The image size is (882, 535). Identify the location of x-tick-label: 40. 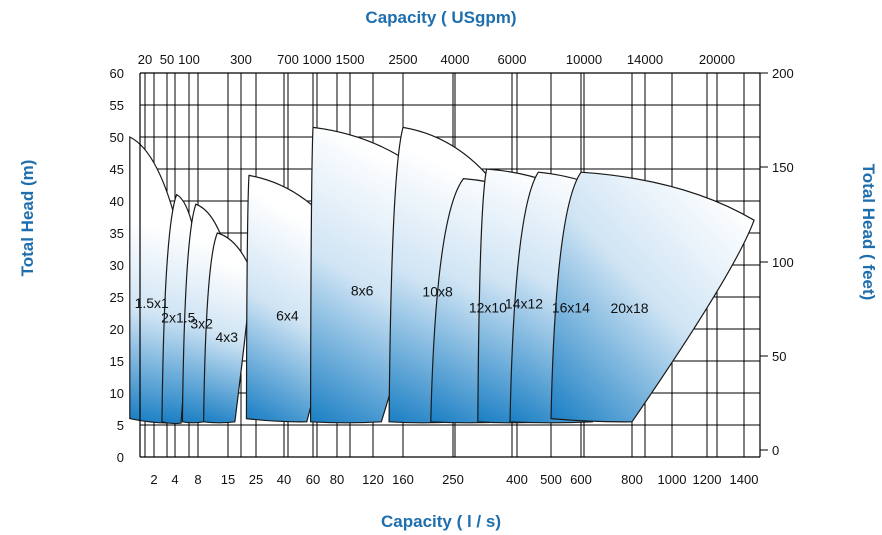
(284, 479).